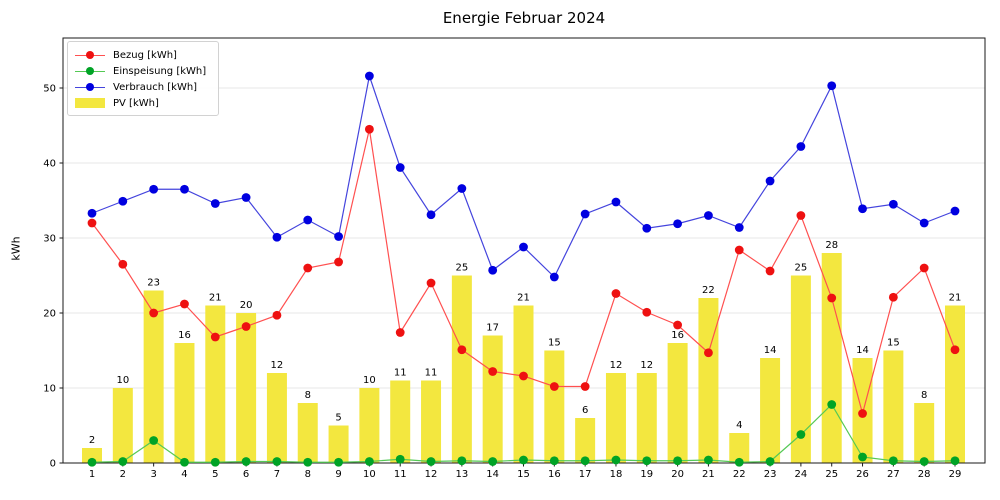 The height and width of the screenshot is (500, 1000). I want to click on legend-item-einspeisung: Einspeisung [kWh], so click(143, 71).